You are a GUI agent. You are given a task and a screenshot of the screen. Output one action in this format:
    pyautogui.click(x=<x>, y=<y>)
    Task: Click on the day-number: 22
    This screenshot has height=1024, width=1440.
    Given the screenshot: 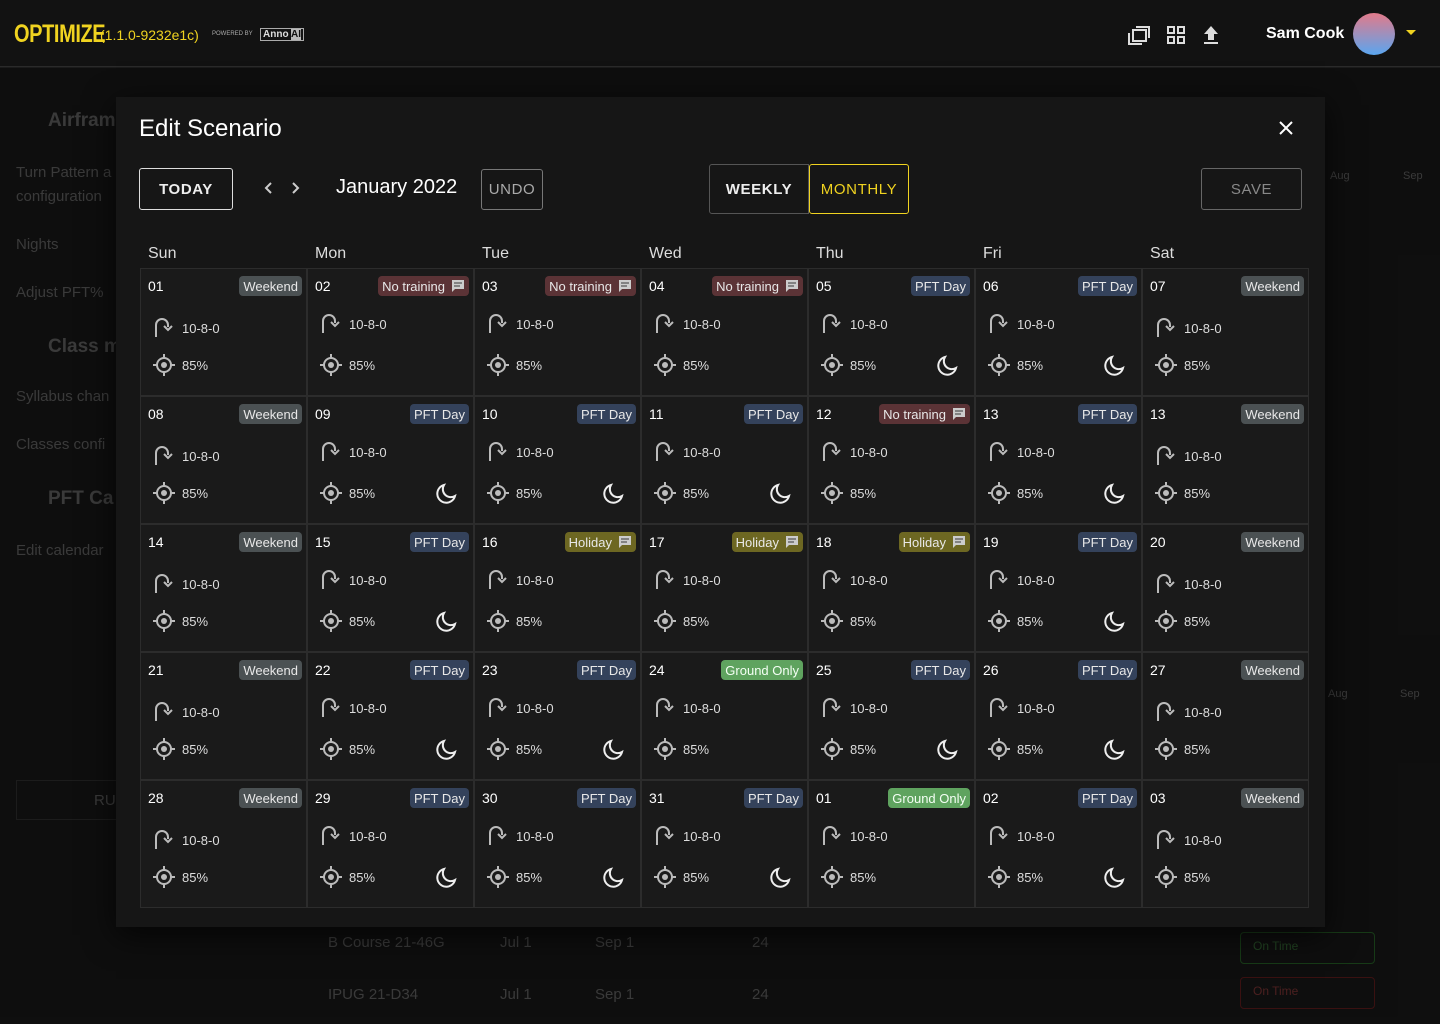 What is the action you would take?
    pyautogui.click(x=323, y=670)
    